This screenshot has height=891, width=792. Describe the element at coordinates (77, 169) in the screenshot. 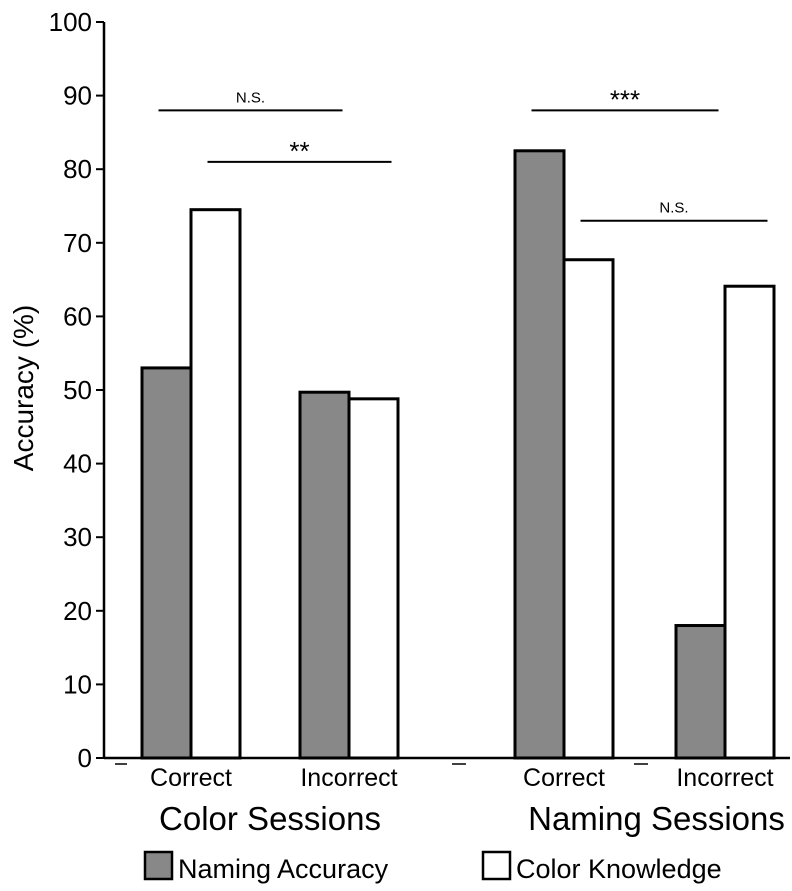

I see `y-tick-label: 80` at that location.